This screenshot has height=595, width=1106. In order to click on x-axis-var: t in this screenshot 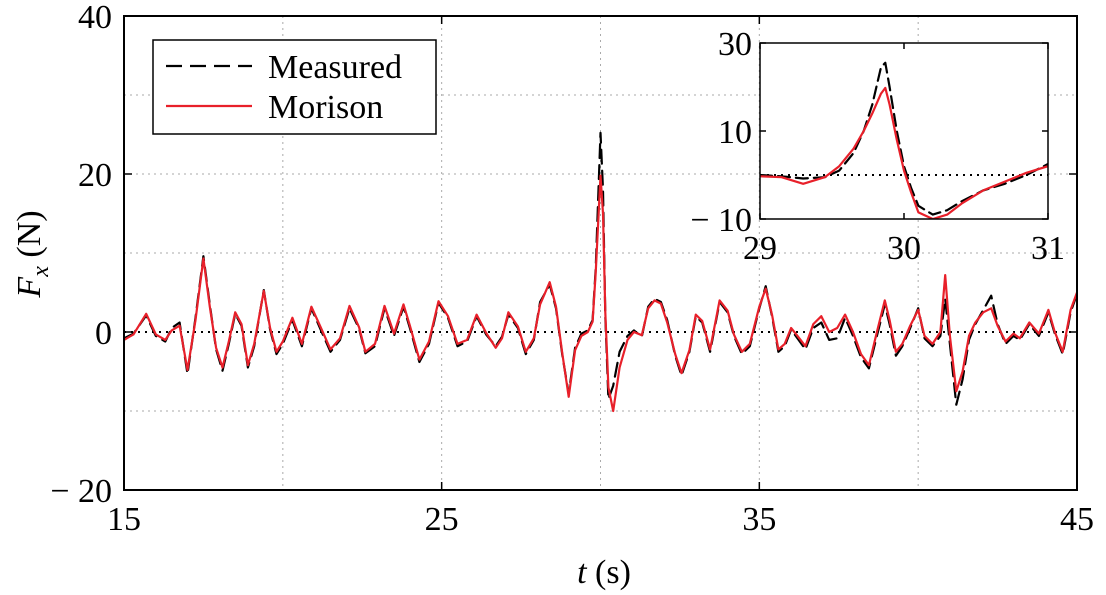, I will do `click(582, 572)`.